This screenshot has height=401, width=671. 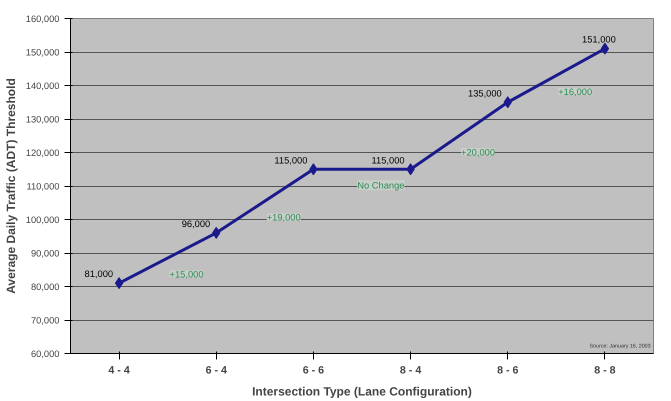 I want to click on y-tick-label: 100,000, so click(x=43, y=220).